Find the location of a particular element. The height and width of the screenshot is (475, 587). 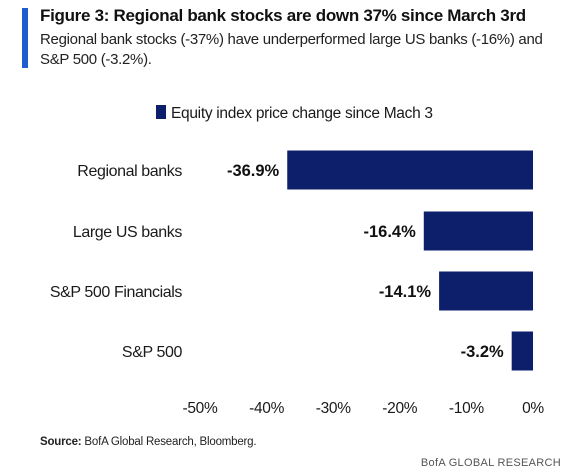

x-tick-label: -10% is located at coordinates (467, 408).